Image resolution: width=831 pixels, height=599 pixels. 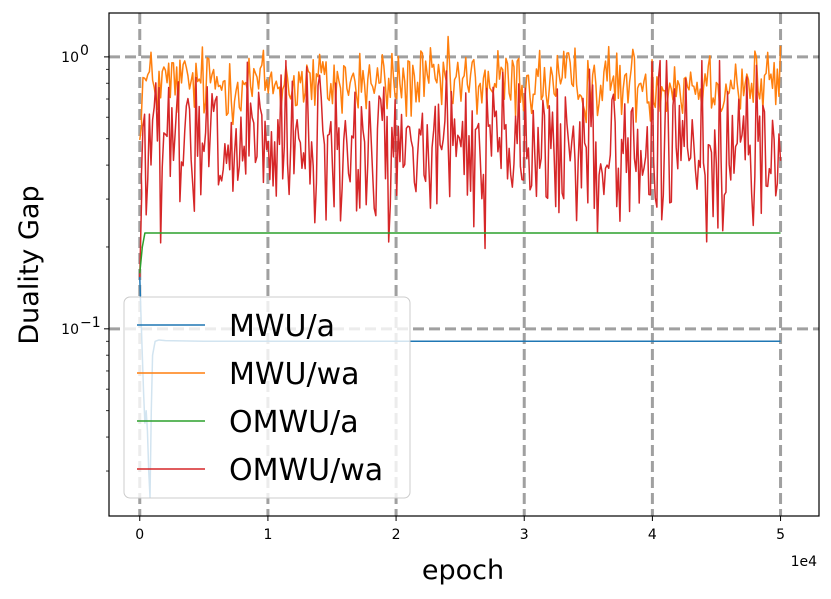 I want to click on legend: MWU/a MWU/wa OMWU/a OMWU/wa, so click(x=267, y=397).